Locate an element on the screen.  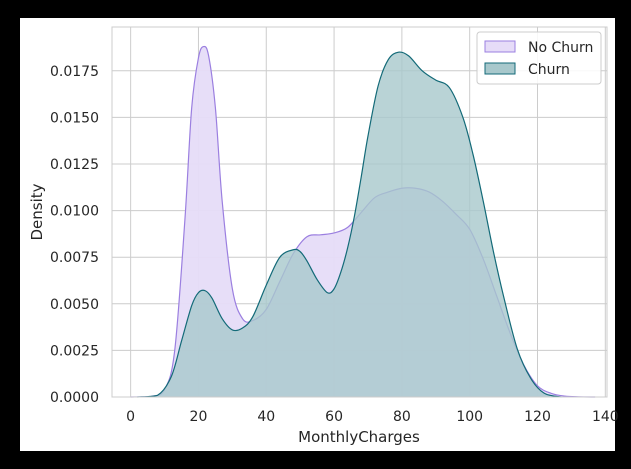
y-tick-label: 0.0025 is located at coordinates (74, 351).